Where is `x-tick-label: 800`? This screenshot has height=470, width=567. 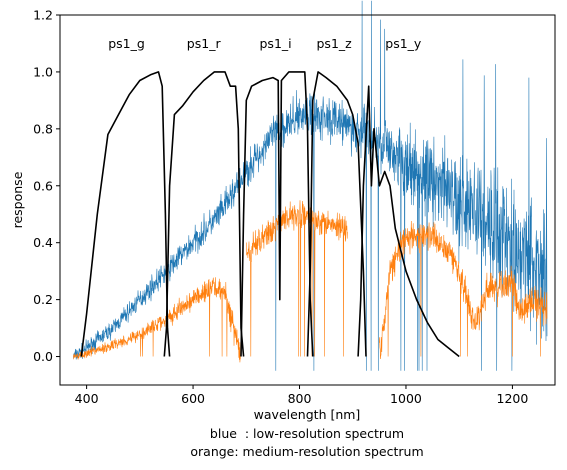
x-tick-label: 800 is located at coordinates (300, 398).